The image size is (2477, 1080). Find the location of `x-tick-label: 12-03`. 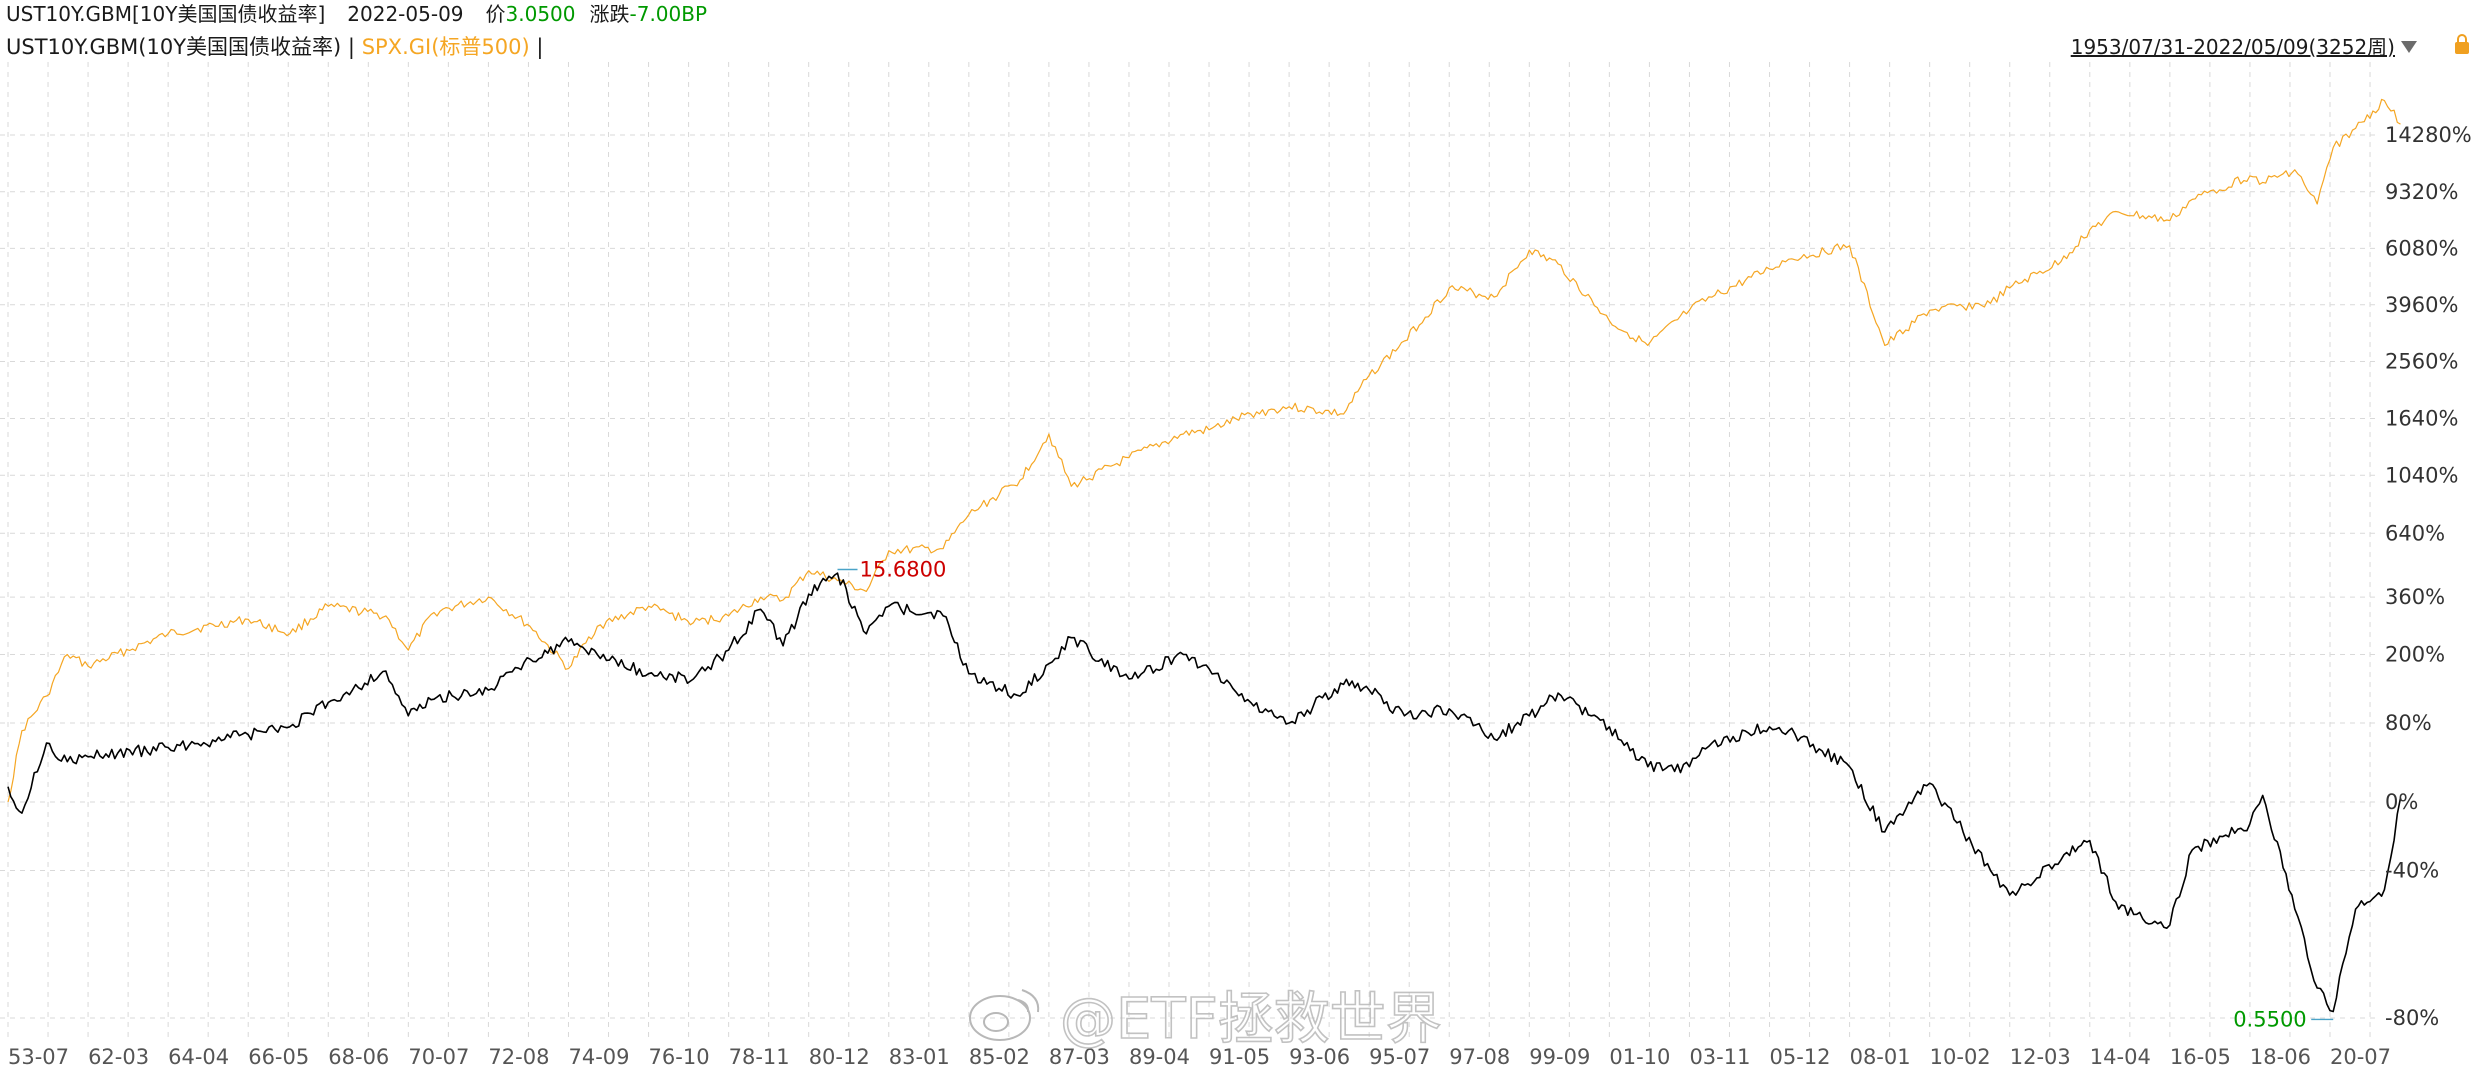

x-tick-label: 12-03 is located at coordinates (2040, 1057).